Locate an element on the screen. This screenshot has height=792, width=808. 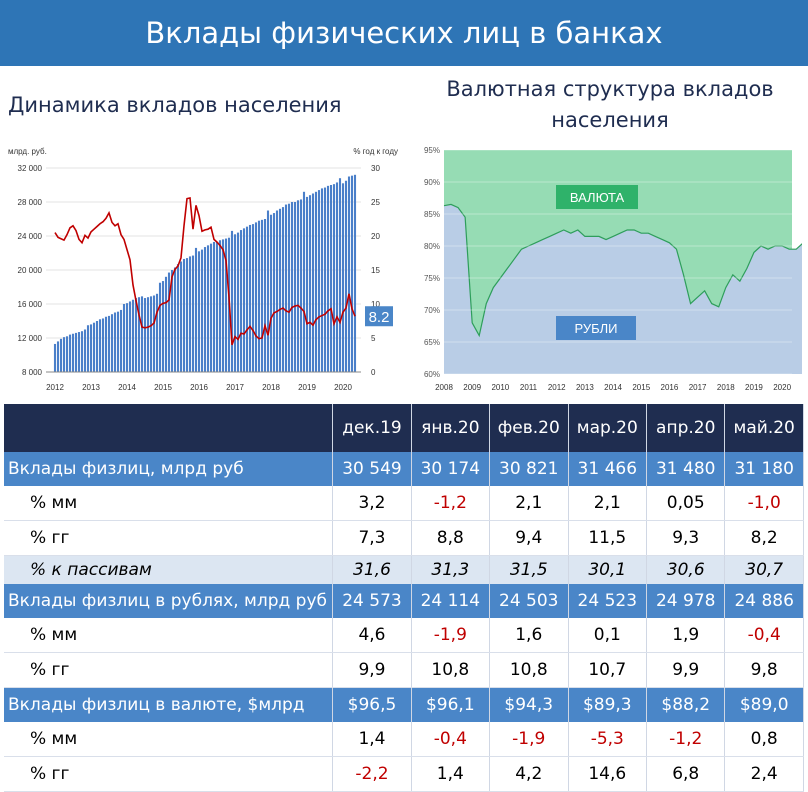
x-tick-label: 2020 is located at coordinates (782, 387).